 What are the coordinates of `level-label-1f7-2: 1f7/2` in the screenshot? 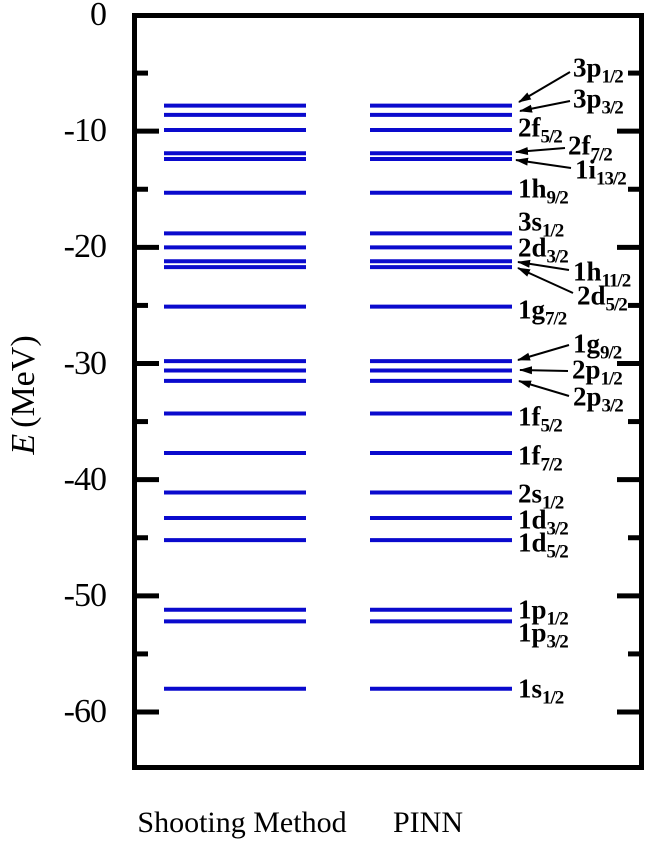 It's located at (540, 457).